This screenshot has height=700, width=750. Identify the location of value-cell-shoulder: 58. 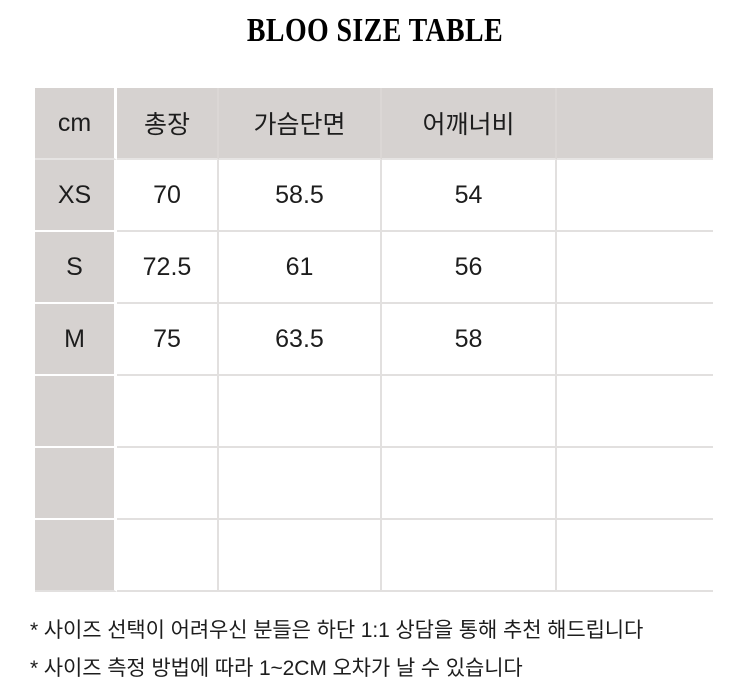
(469, 340).